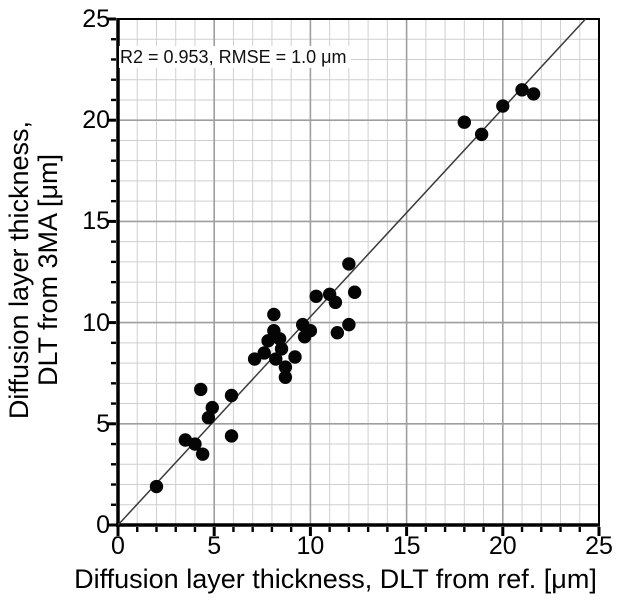  Describe the element at coordinates (96, 322) in the screenshot. I see `y-tick-label: 10` at that location.